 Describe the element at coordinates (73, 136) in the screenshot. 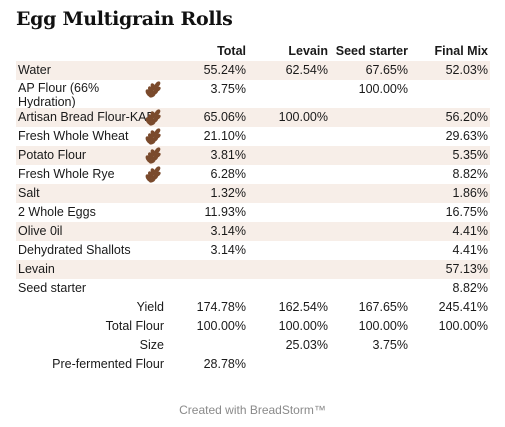

I see `ingredient-name: Fresh Whole Wheat` at that location.